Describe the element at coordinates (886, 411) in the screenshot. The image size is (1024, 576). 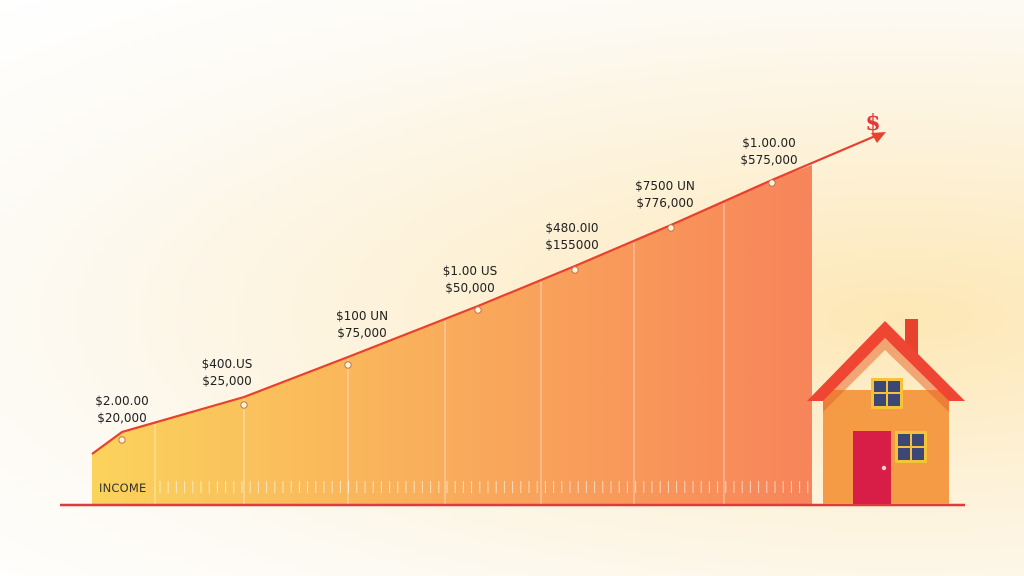
I see `house-icon` at that location.